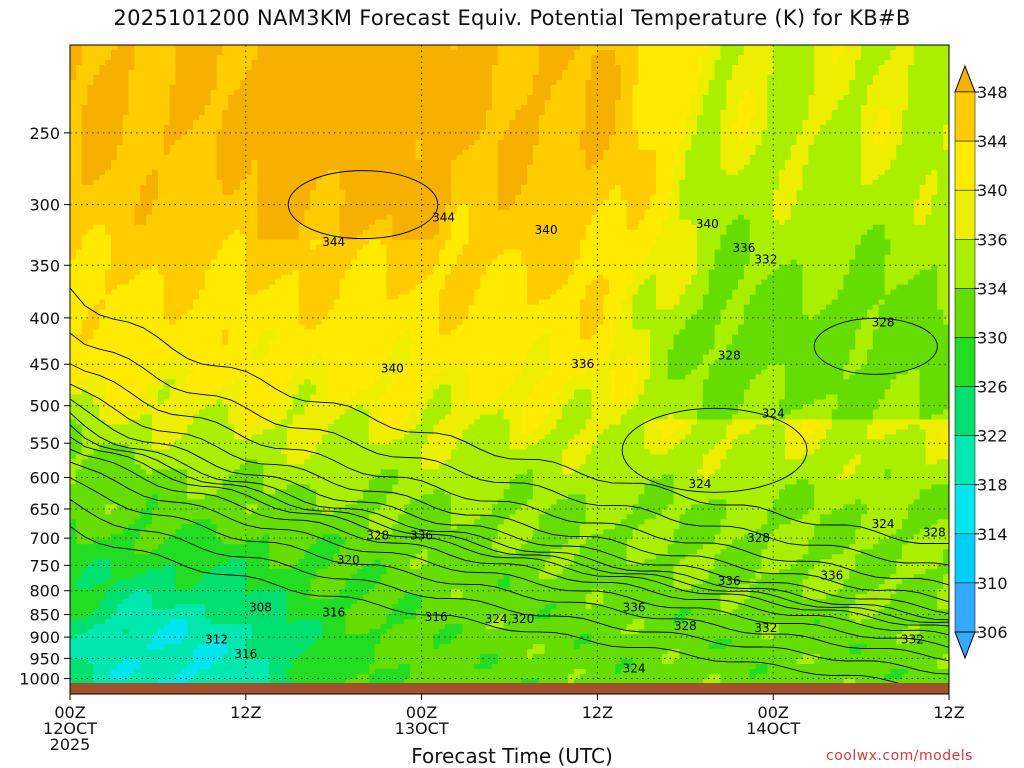 The height and width of the screenshot is (768, 1024). What do you see at coordinates (981, 362) in the screenshot?
I see `colorbar: 348 344 340 336 334 330 326 322 318 314 310 306` at bounding box center [981, 362].